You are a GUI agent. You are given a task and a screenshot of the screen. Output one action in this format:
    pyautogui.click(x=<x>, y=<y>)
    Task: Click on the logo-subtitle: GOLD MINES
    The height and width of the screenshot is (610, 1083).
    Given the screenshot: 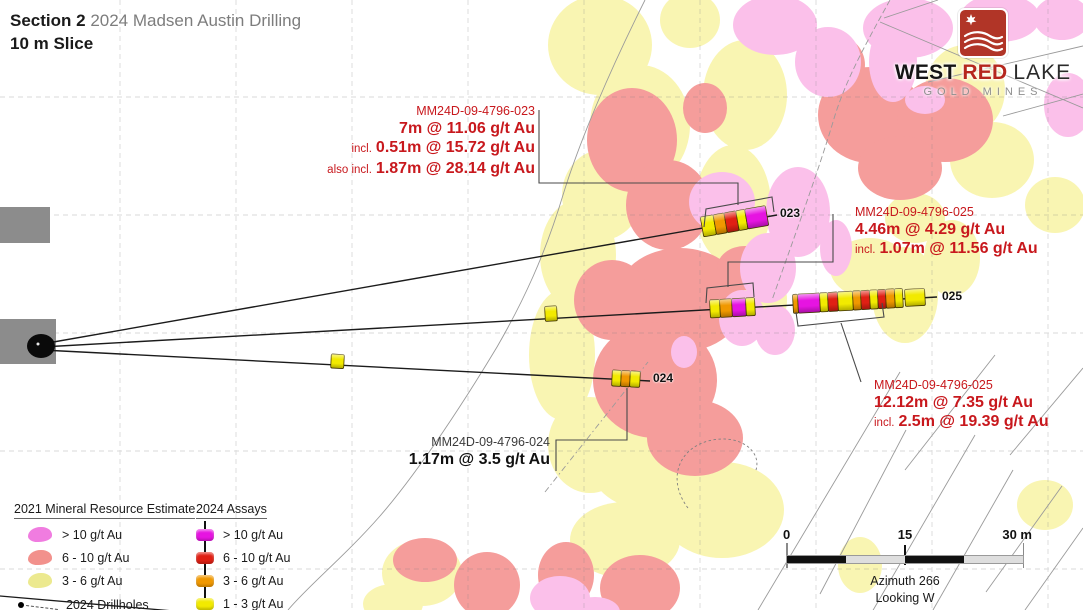 What is the action you would take?
    pyautogui.click(x=983, y=92)
    